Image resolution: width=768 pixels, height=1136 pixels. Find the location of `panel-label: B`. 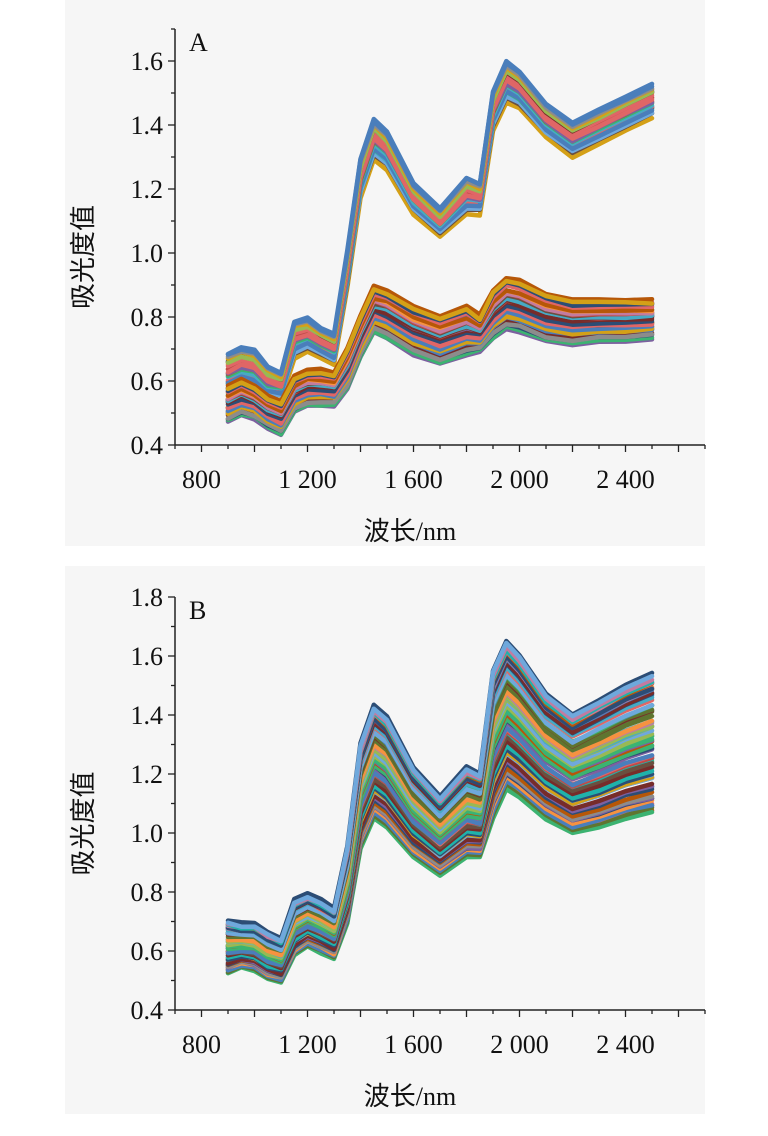

panel-label: B is located at coordinates (197, 610).